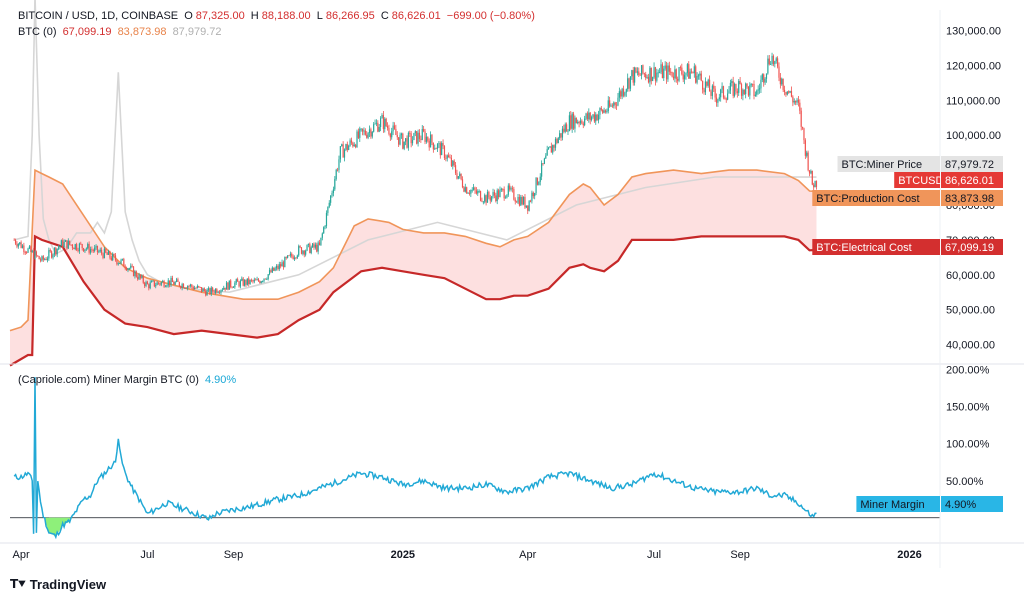  What do you see at coordinates (969, 165) in the screenshot?
I see `miner-price-value: 87,979.72` at bounding box center [969, 165].